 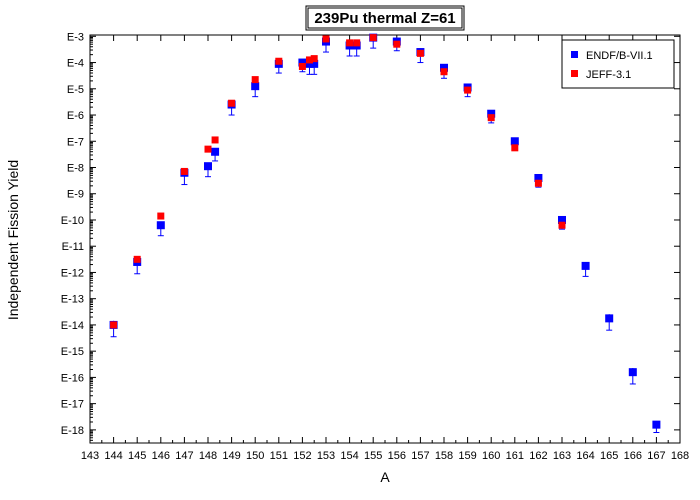 I want to click on legend-label-endf: ENDF/B-VII.1, so click(x=619, y=56).